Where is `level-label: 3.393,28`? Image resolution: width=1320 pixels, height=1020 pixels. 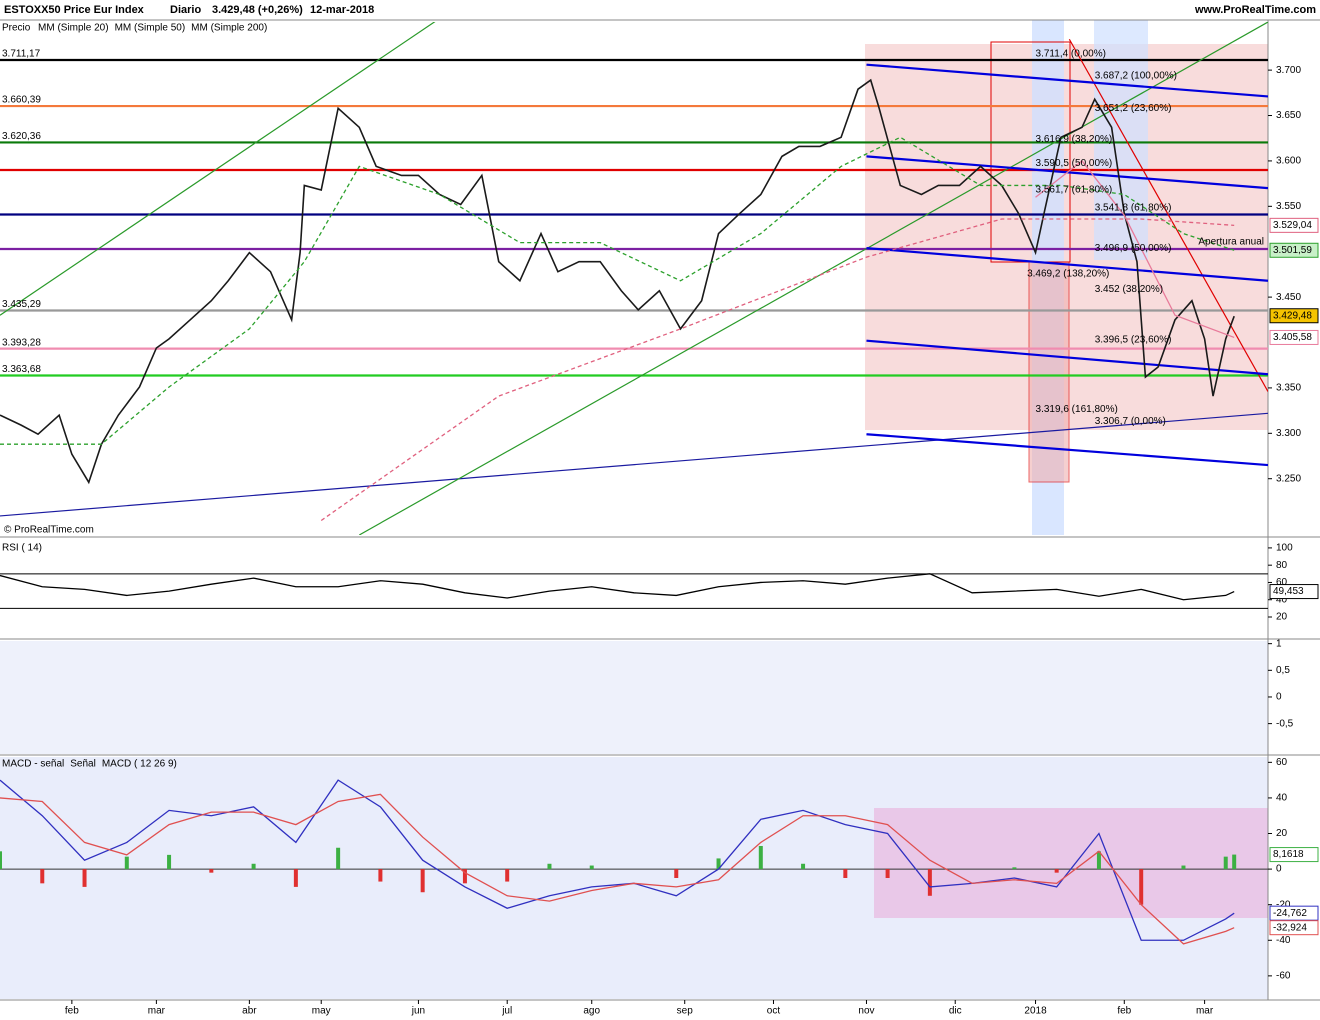
level-label: 3.393,28 is located at coordinates (21, 342).